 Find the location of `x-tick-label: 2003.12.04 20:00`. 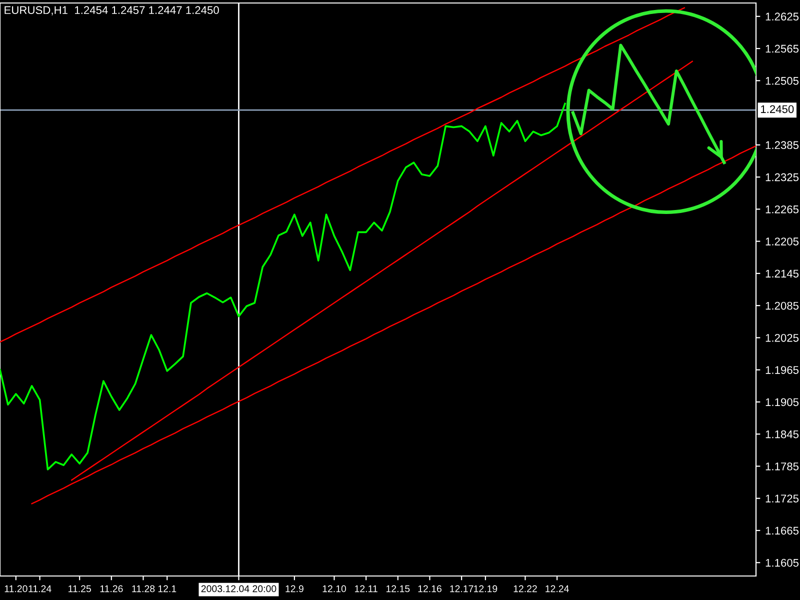

x-tick-label: 2003.12.04 20:00 is located at coordinates (238, 588).